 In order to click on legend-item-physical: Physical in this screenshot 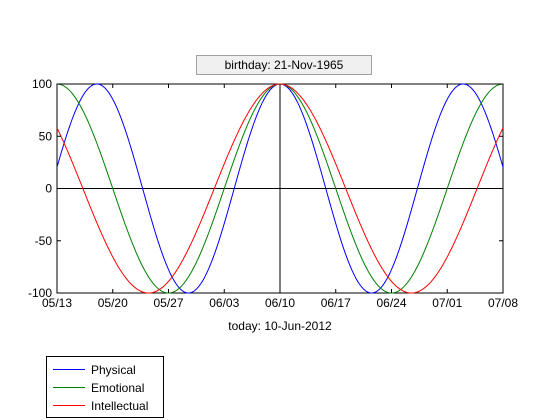, I will do `click(106, 370)`.